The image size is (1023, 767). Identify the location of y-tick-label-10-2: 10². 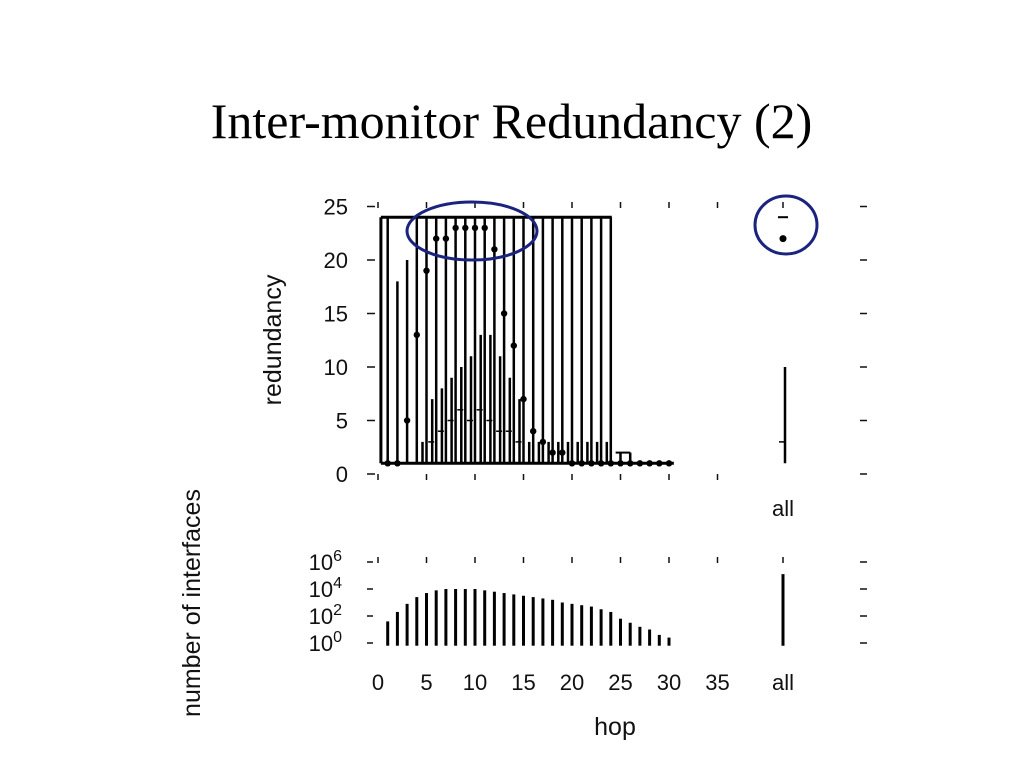
(325, 615).